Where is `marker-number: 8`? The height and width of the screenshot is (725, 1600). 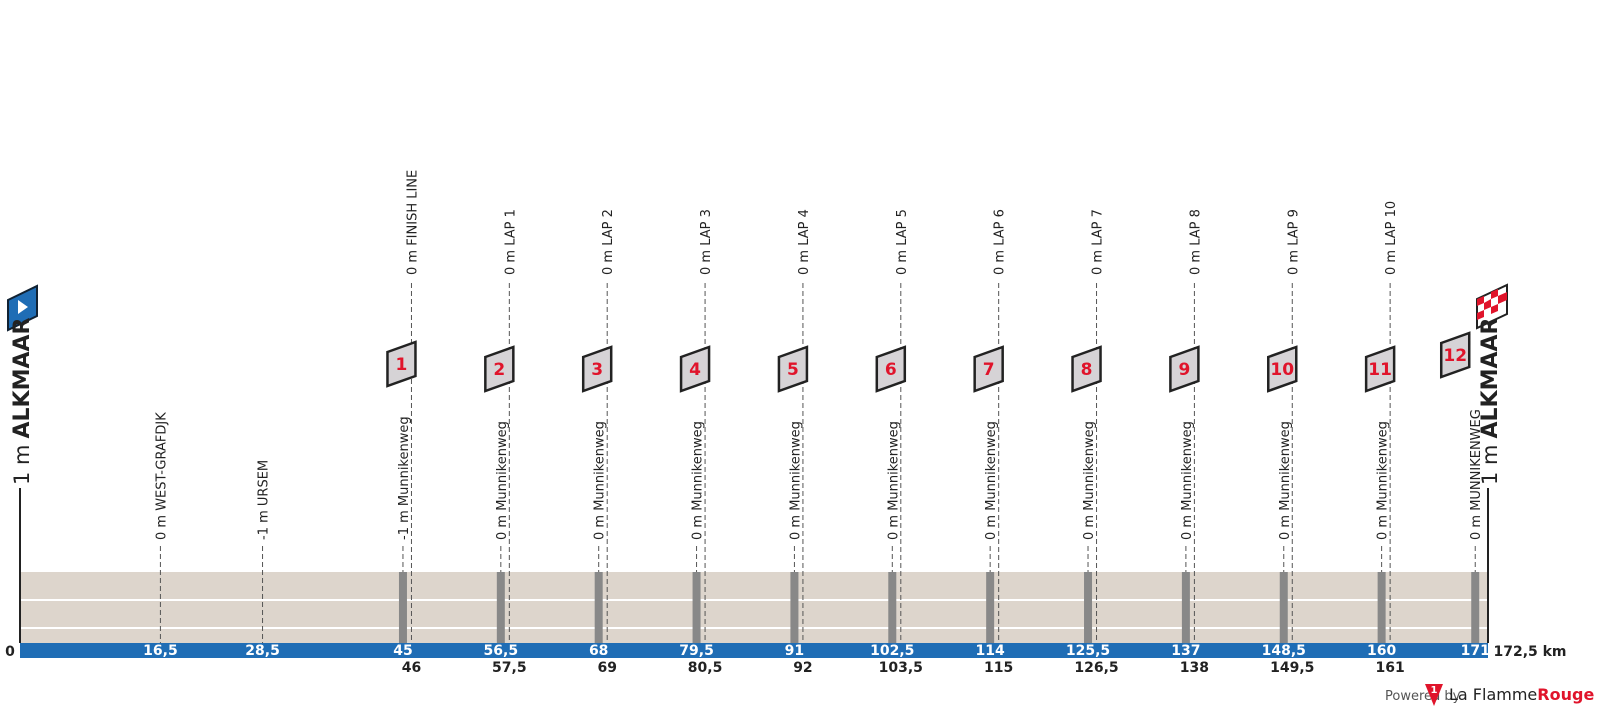 marker-number: 8 is located at coordinates (1087, 370).